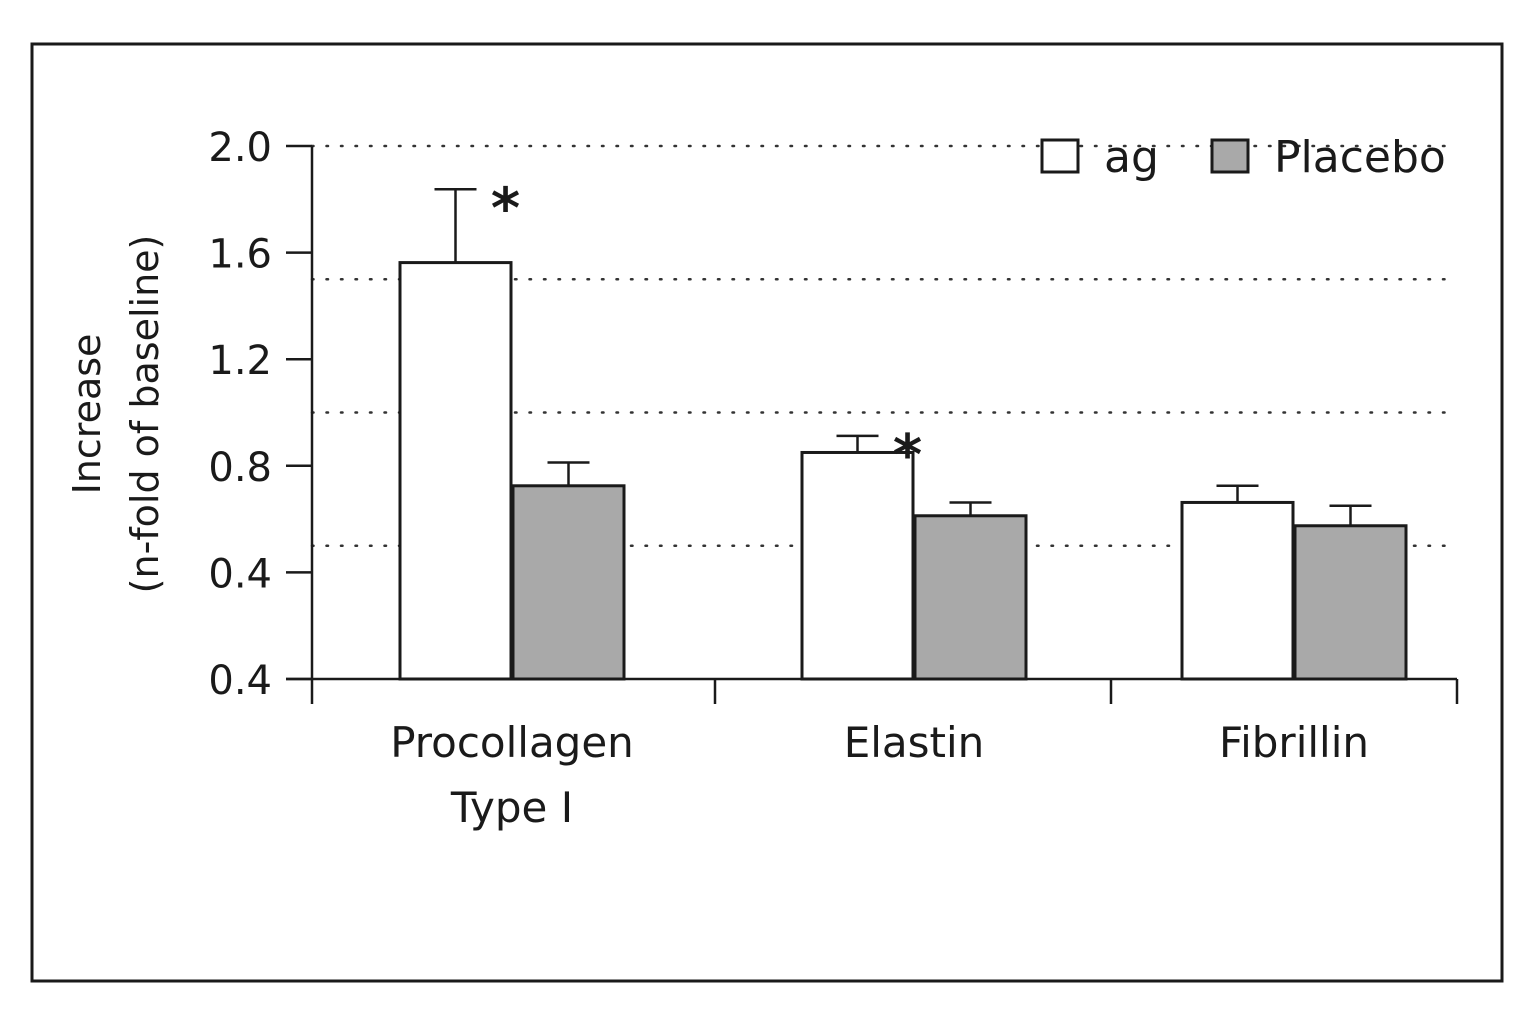 The image size is (1536, 1024). I want to click on legend-swatch-ag, so click(1060, 156).